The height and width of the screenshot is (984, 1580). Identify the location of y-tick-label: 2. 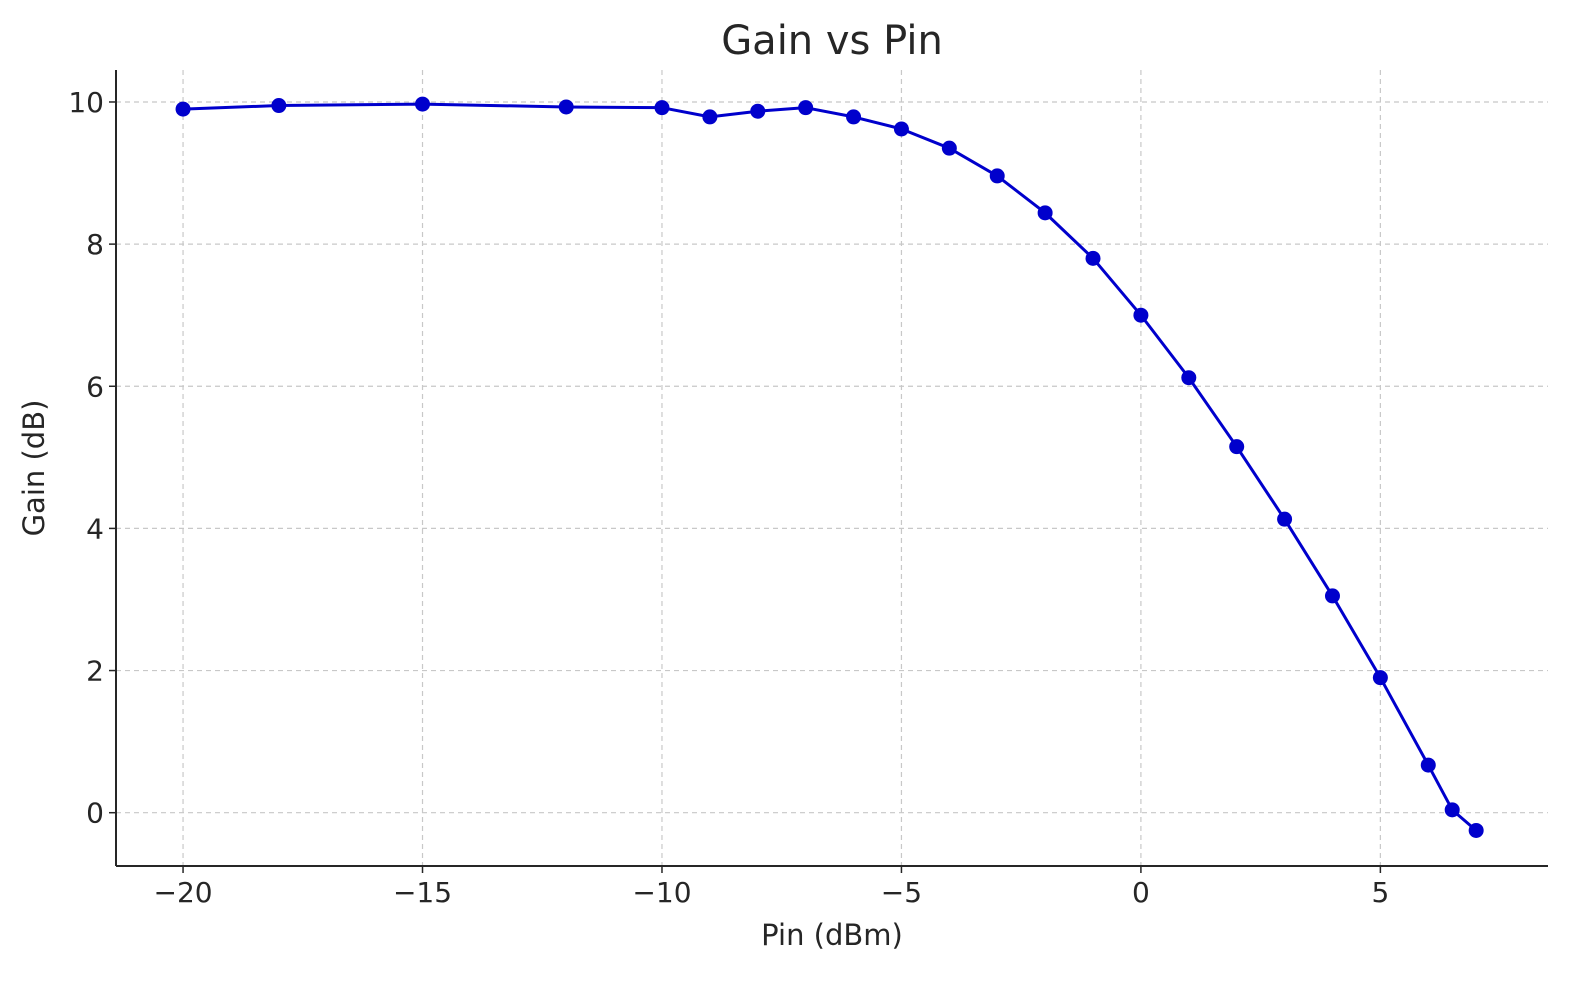
(95, 671).